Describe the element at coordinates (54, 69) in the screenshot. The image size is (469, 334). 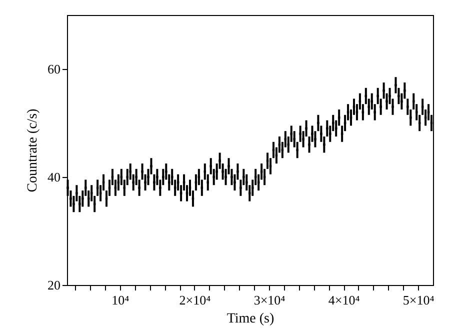
I see `y-tick-label: 60` at that location.